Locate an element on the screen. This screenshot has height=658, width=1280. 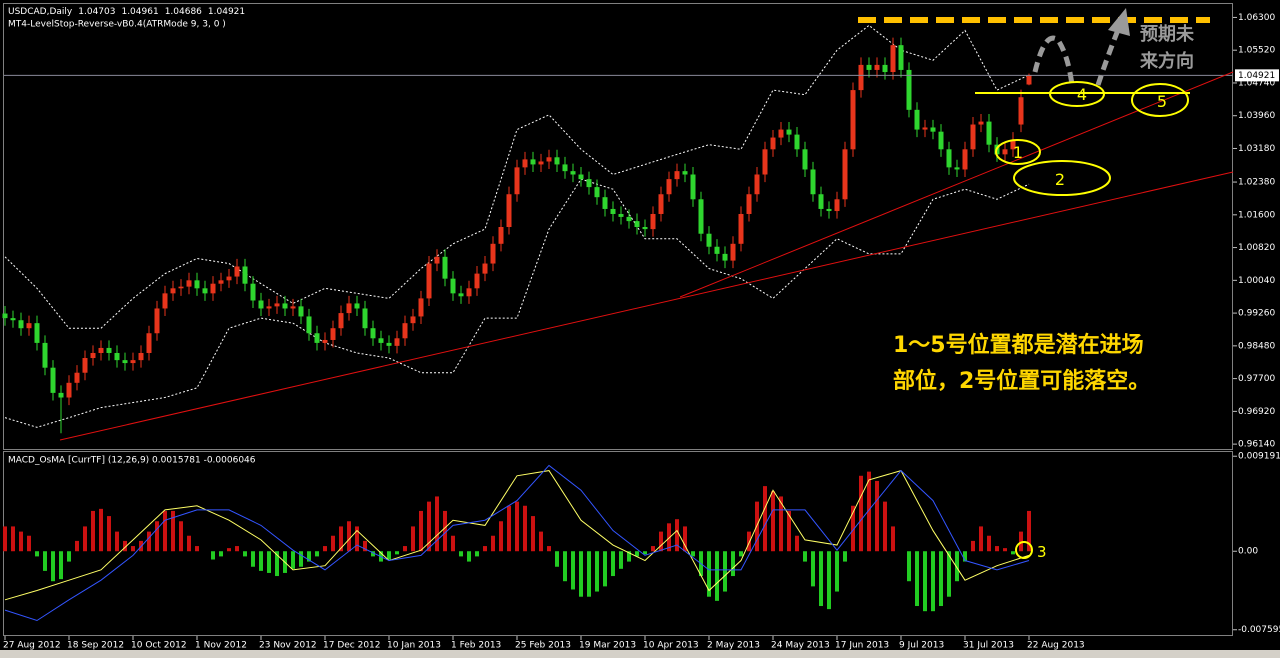
y-tick-label: 0.96920 is located at coordinates (1256, 412).